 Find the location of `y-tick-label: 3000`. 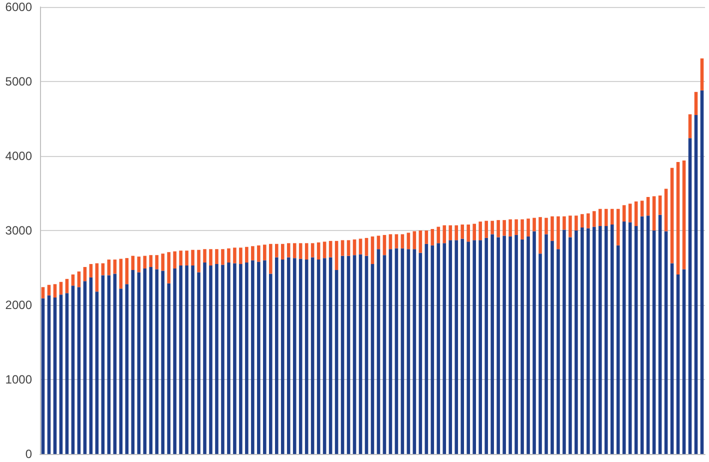

y-tick-label: 3000 is located at coordinates (18, 231).